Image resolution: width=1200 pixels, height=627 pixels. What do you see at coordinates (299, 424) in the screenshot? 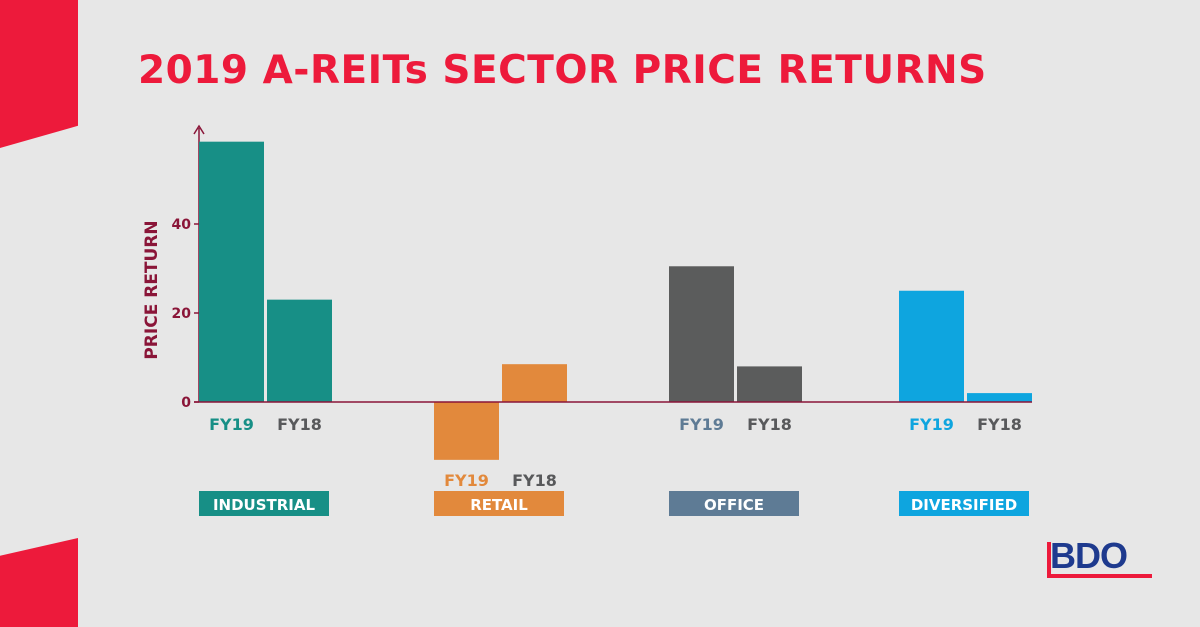
I see `bar-label-industrial-fy18: FY18` at bounding box center [299, 424].